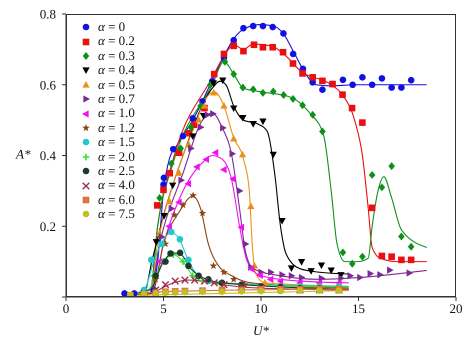 This screenshot has height=343, width=474. What do you see at coordinates (48, 84) in the screenshot?
I see `y-tick-label: 0.6` at bounding box center [48, 84].